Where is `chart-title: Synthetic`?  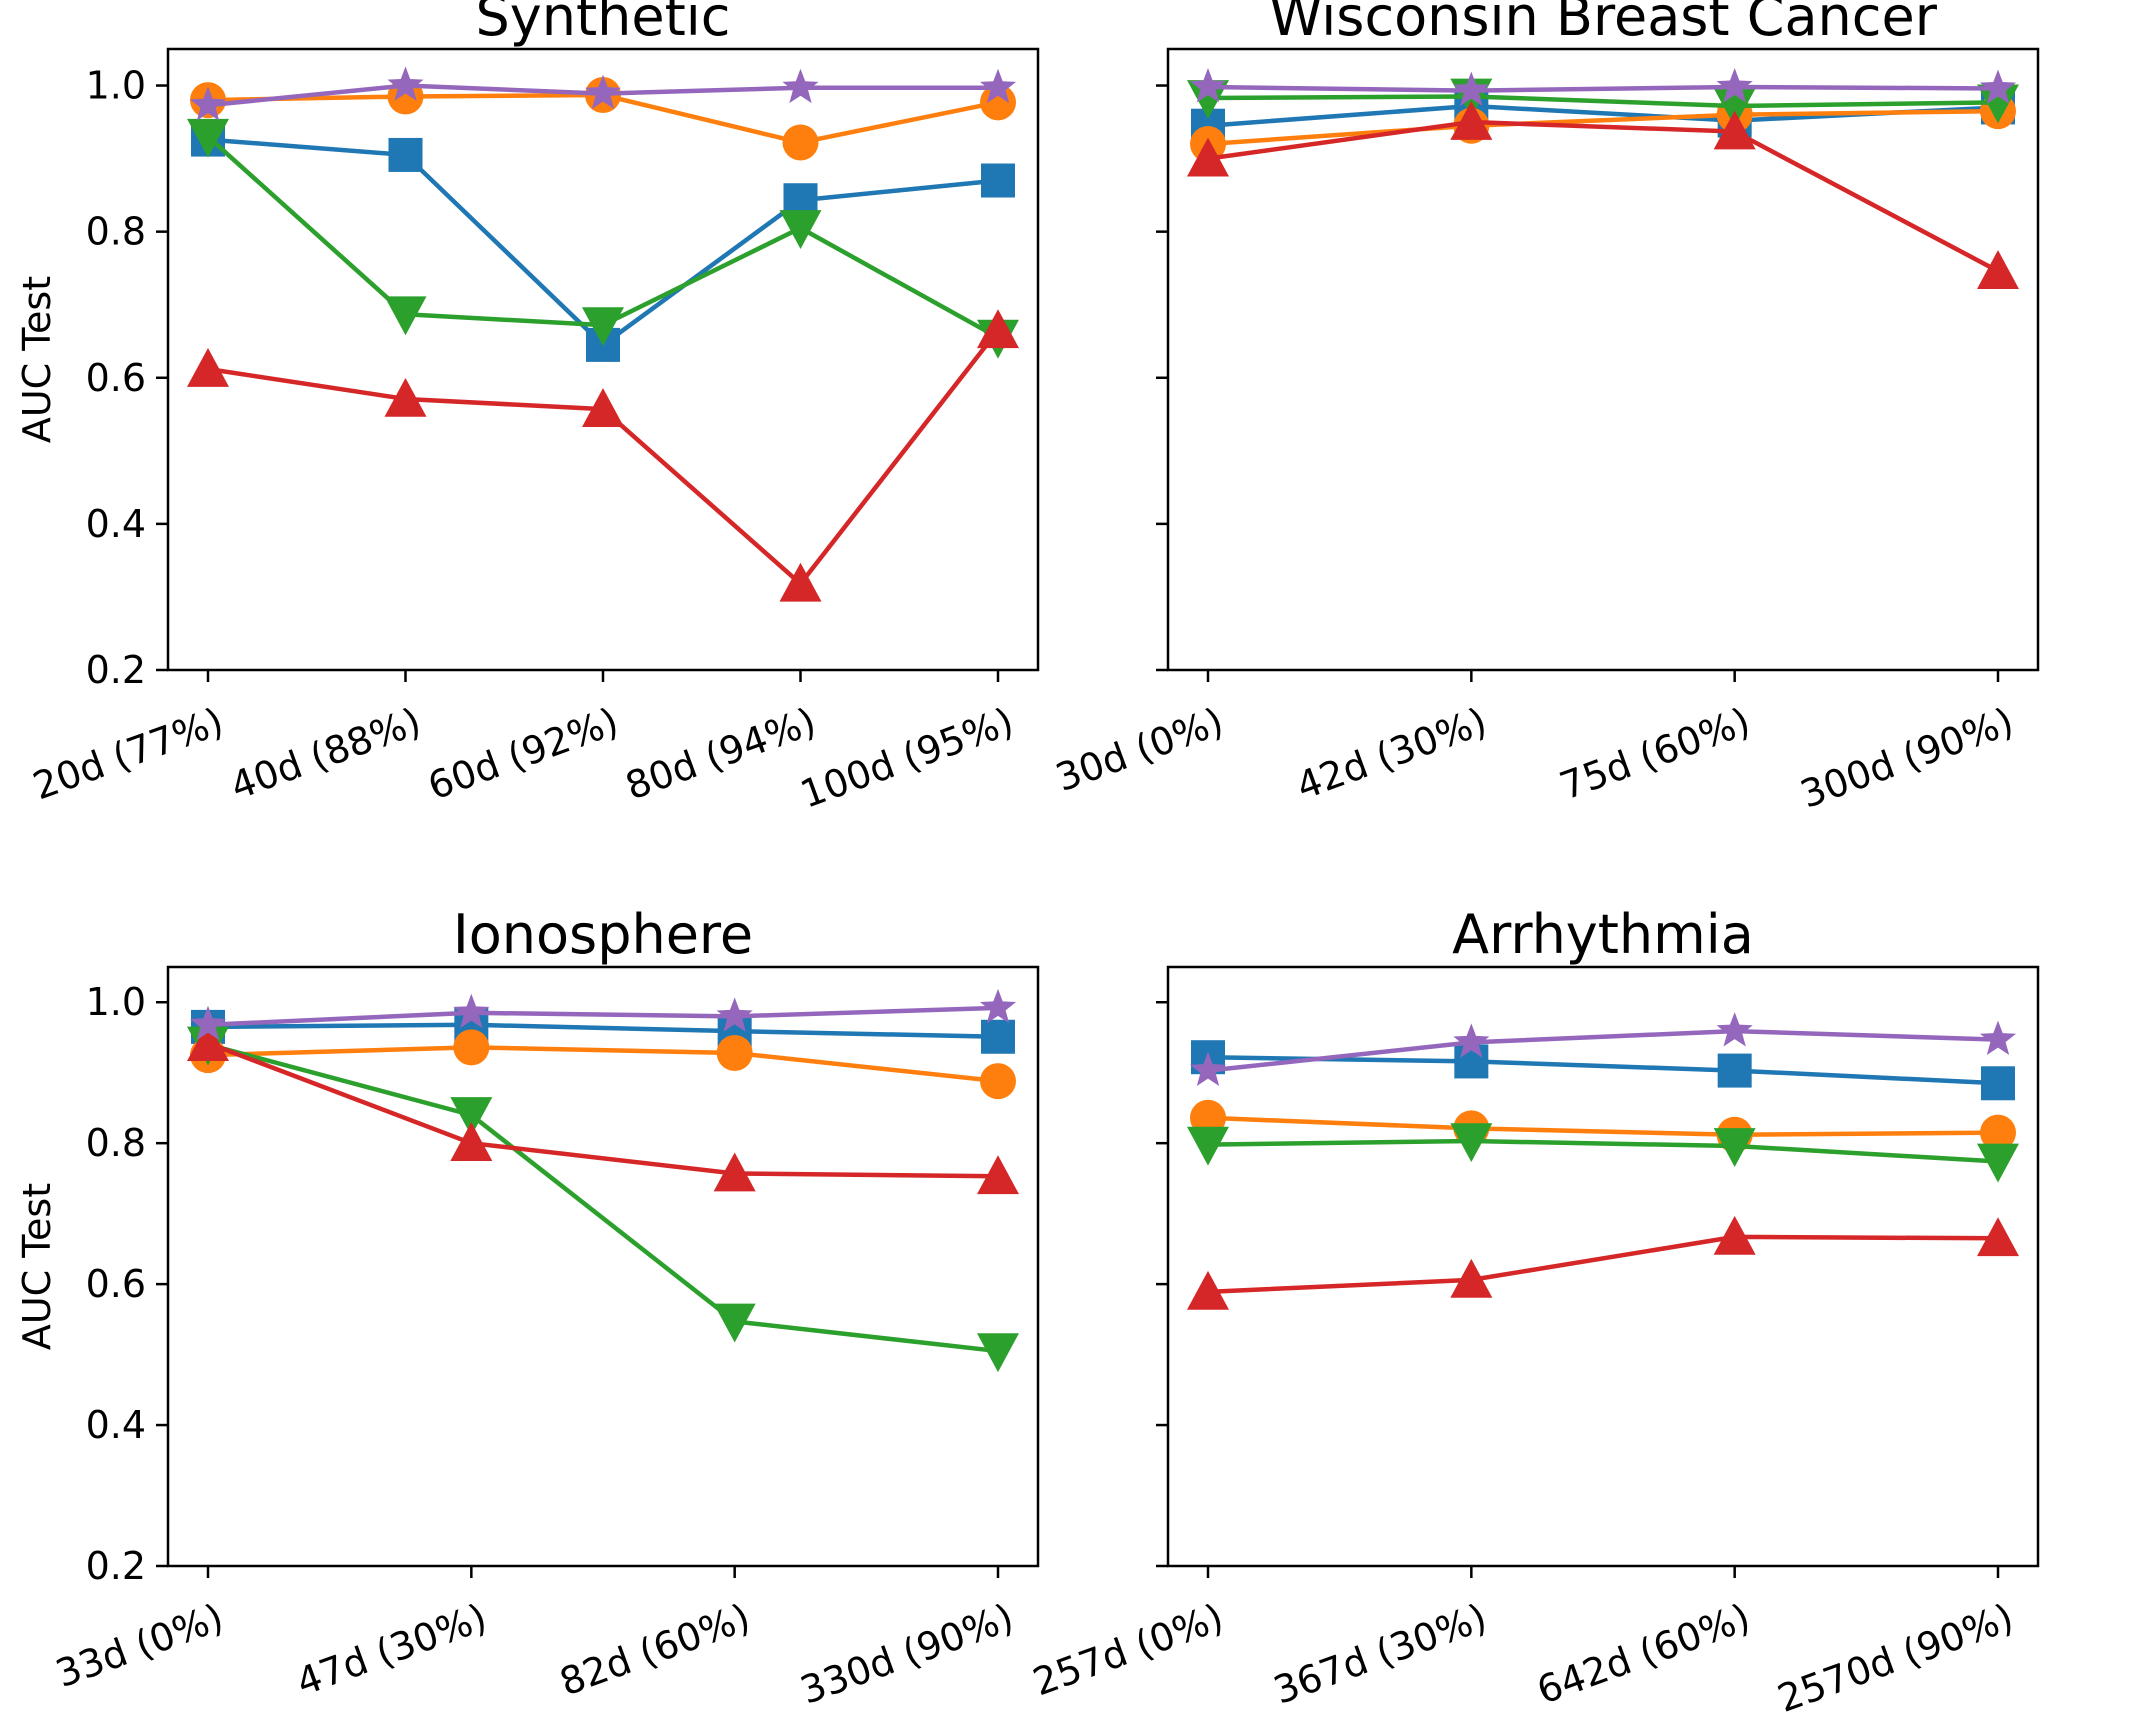 chart-title: Synthetic is located at coordinates (603, 24).